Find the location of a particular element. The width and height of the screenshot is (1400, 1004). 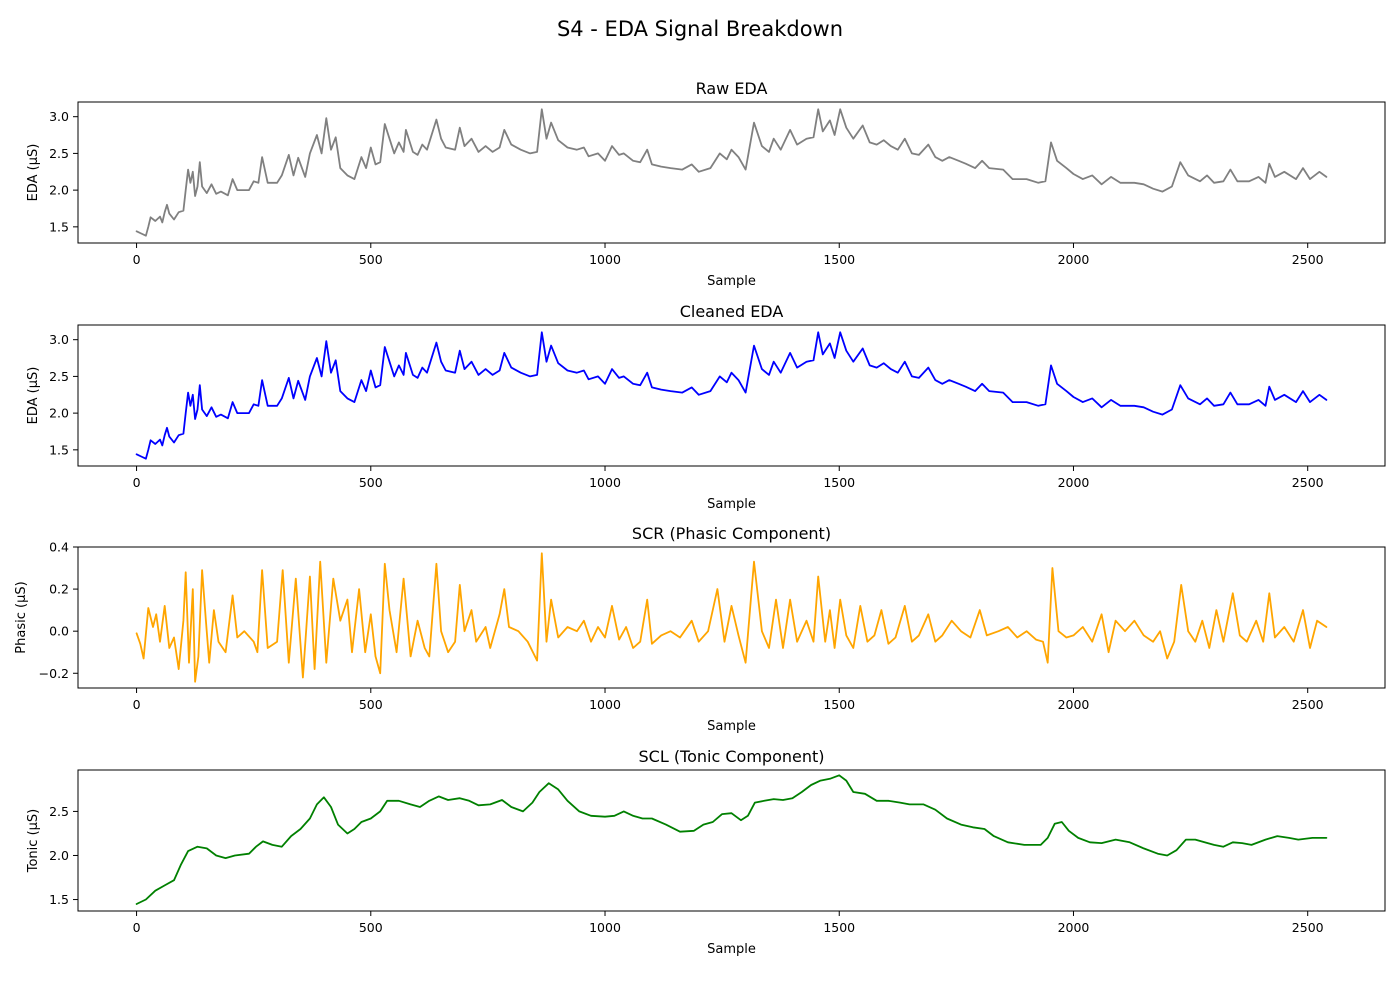

panel-2-axes-frame is located at coordinates (731, 395).